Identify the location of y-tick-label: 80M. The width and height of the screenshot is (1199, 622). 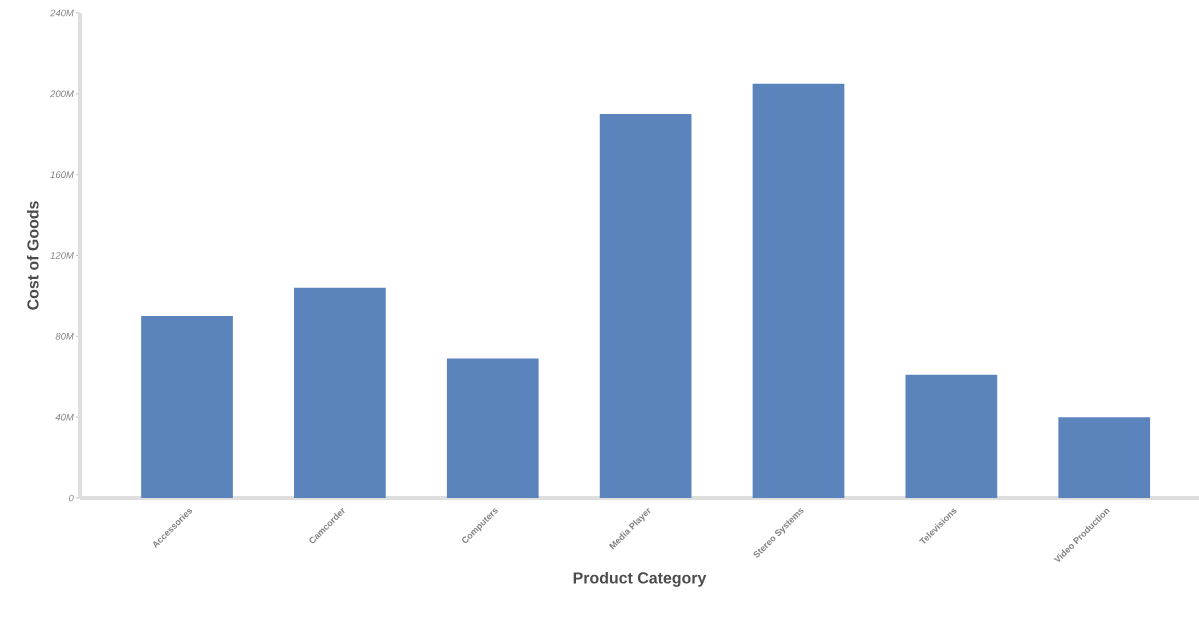
(64, 336).